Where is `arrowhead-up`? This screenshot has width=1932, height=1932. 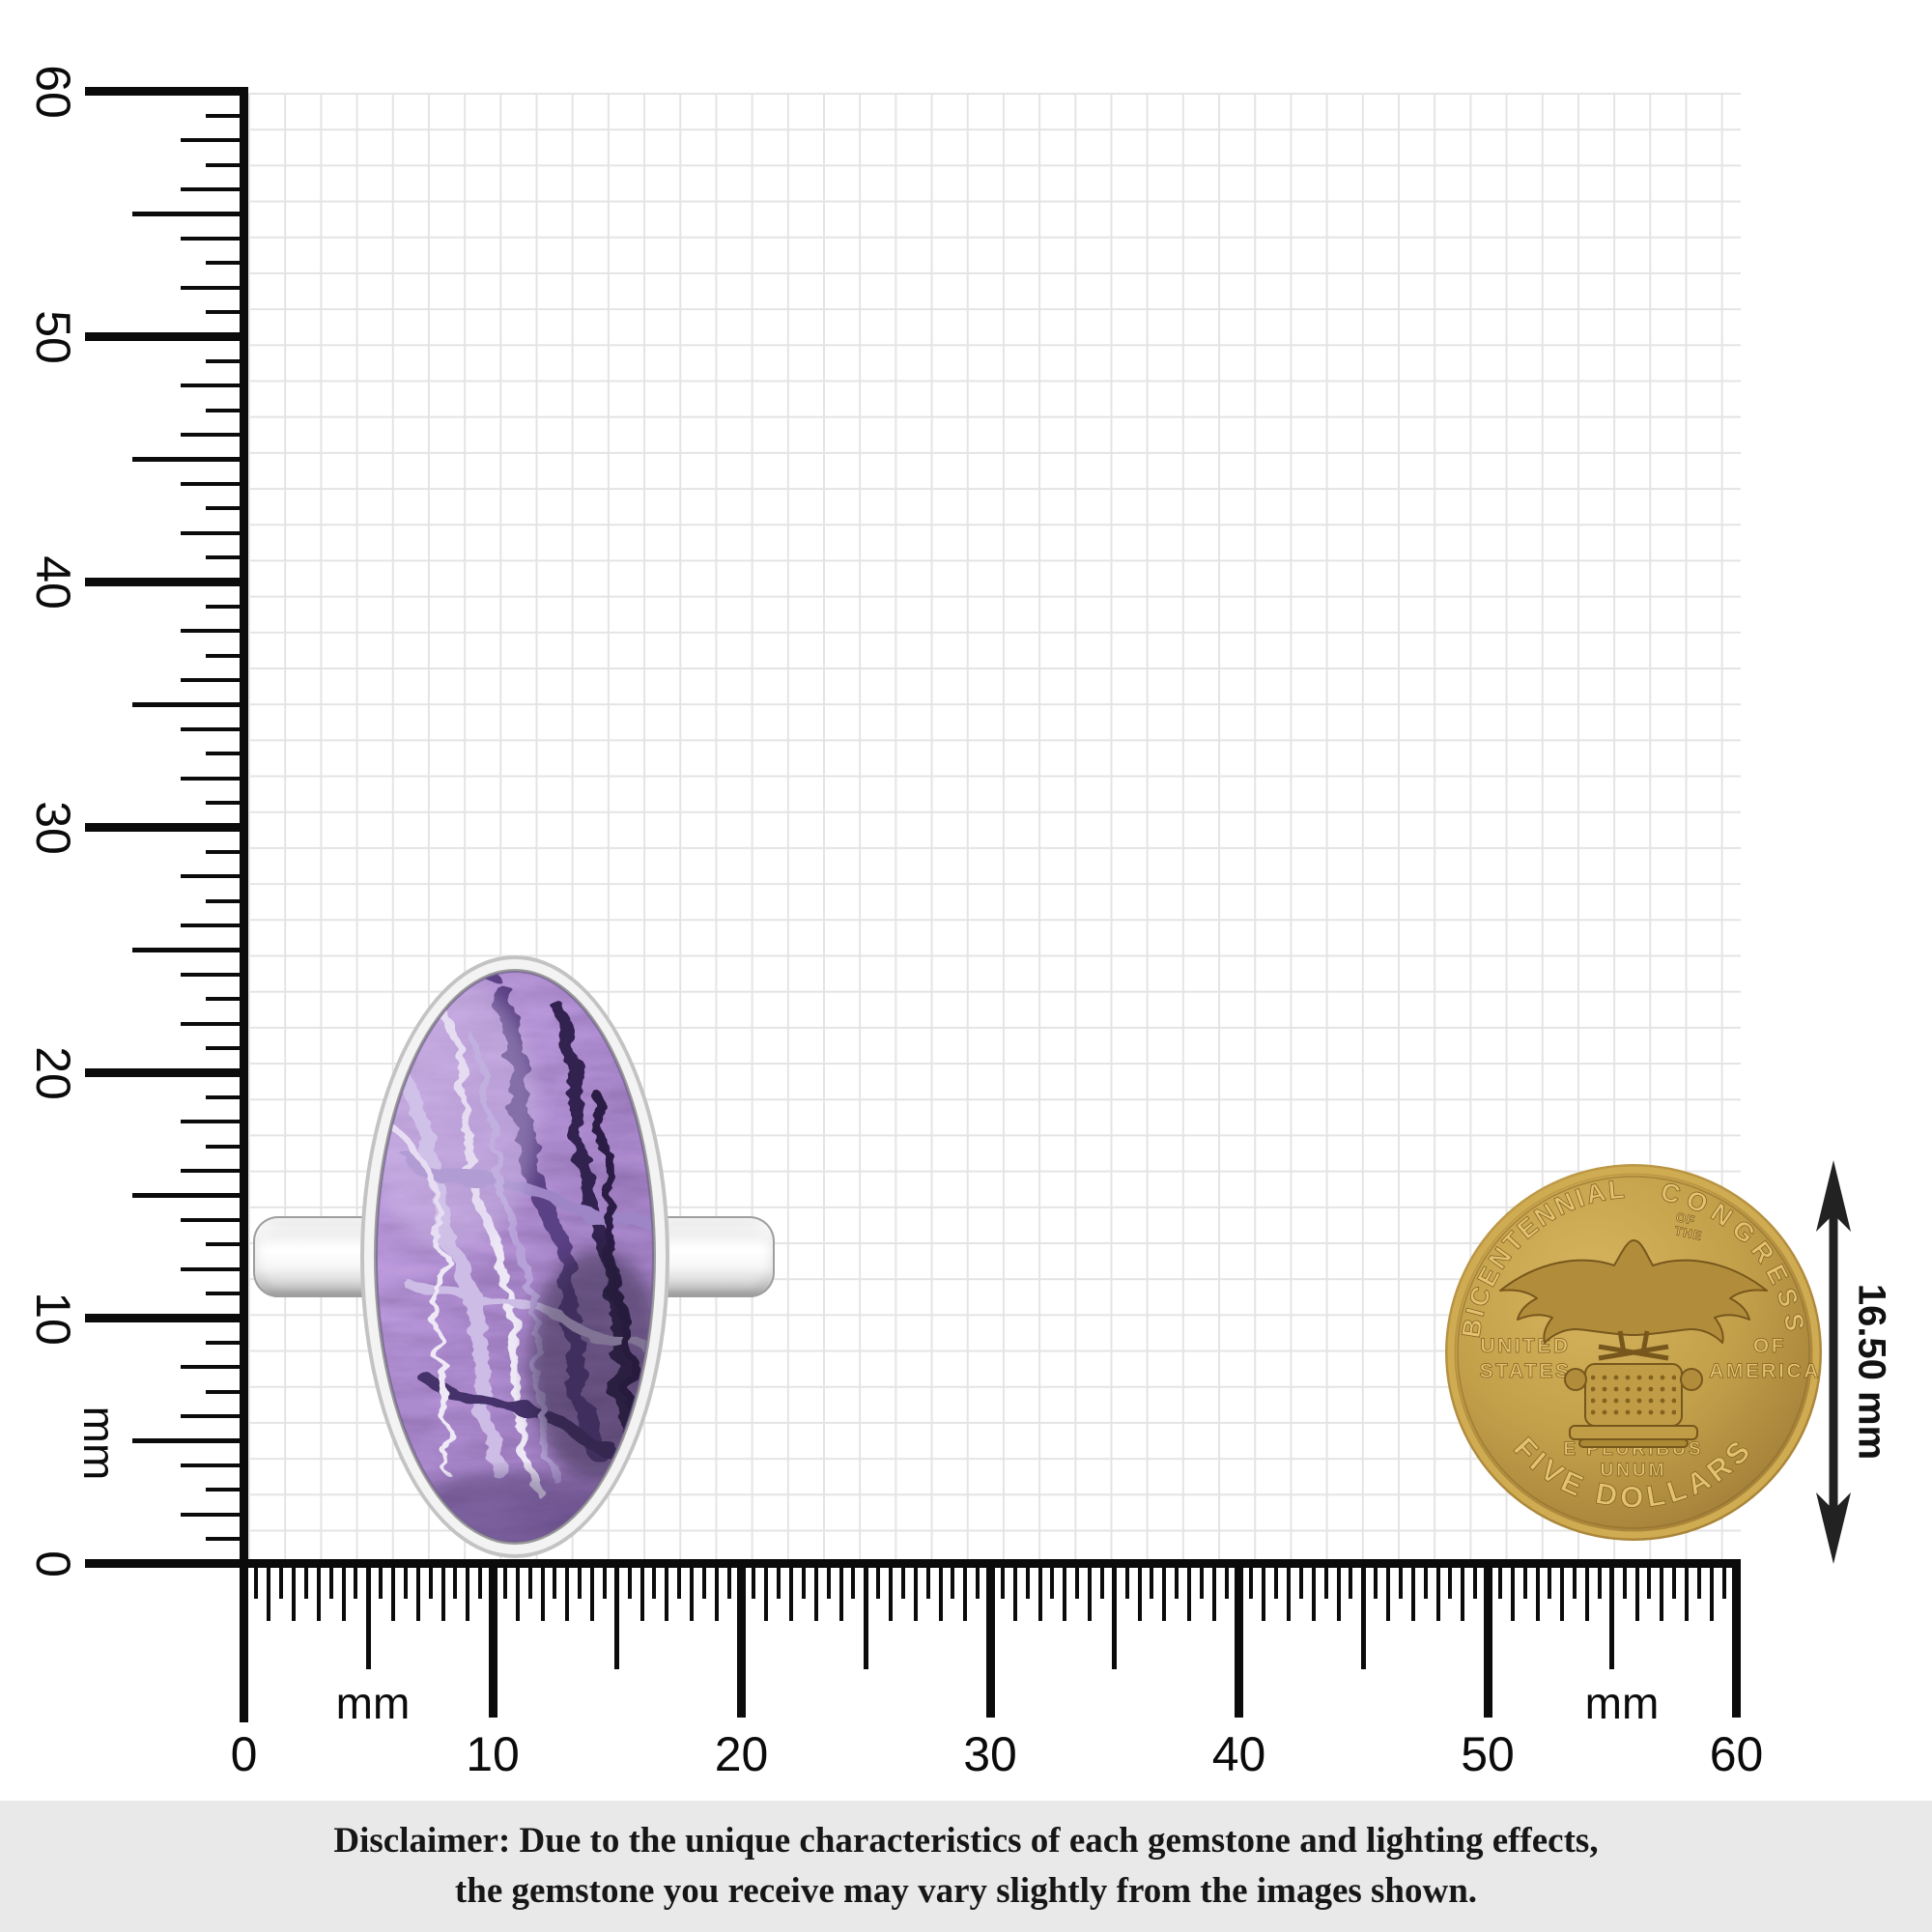
arrowhead-up is located at coordinates (1833, 1196).